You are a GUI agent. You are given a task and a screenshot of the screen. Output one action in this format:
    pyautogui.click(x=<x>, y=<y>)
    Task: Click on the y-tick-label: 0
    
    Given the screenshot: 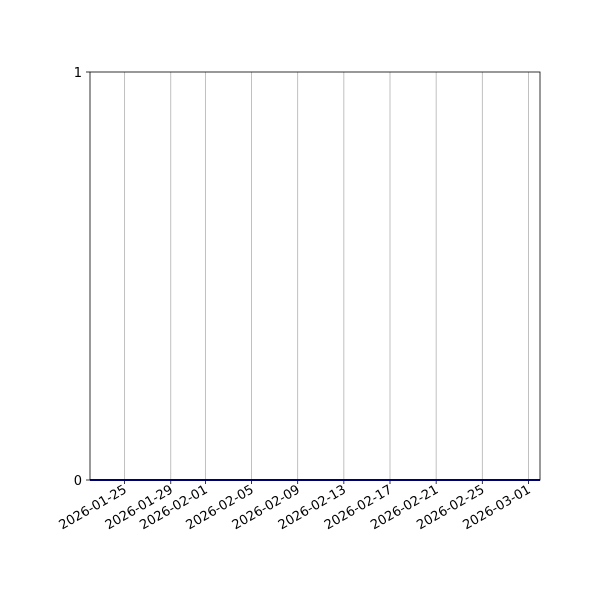 What is the action you would take?
    pyautogui.click(x=78, y=481)
    